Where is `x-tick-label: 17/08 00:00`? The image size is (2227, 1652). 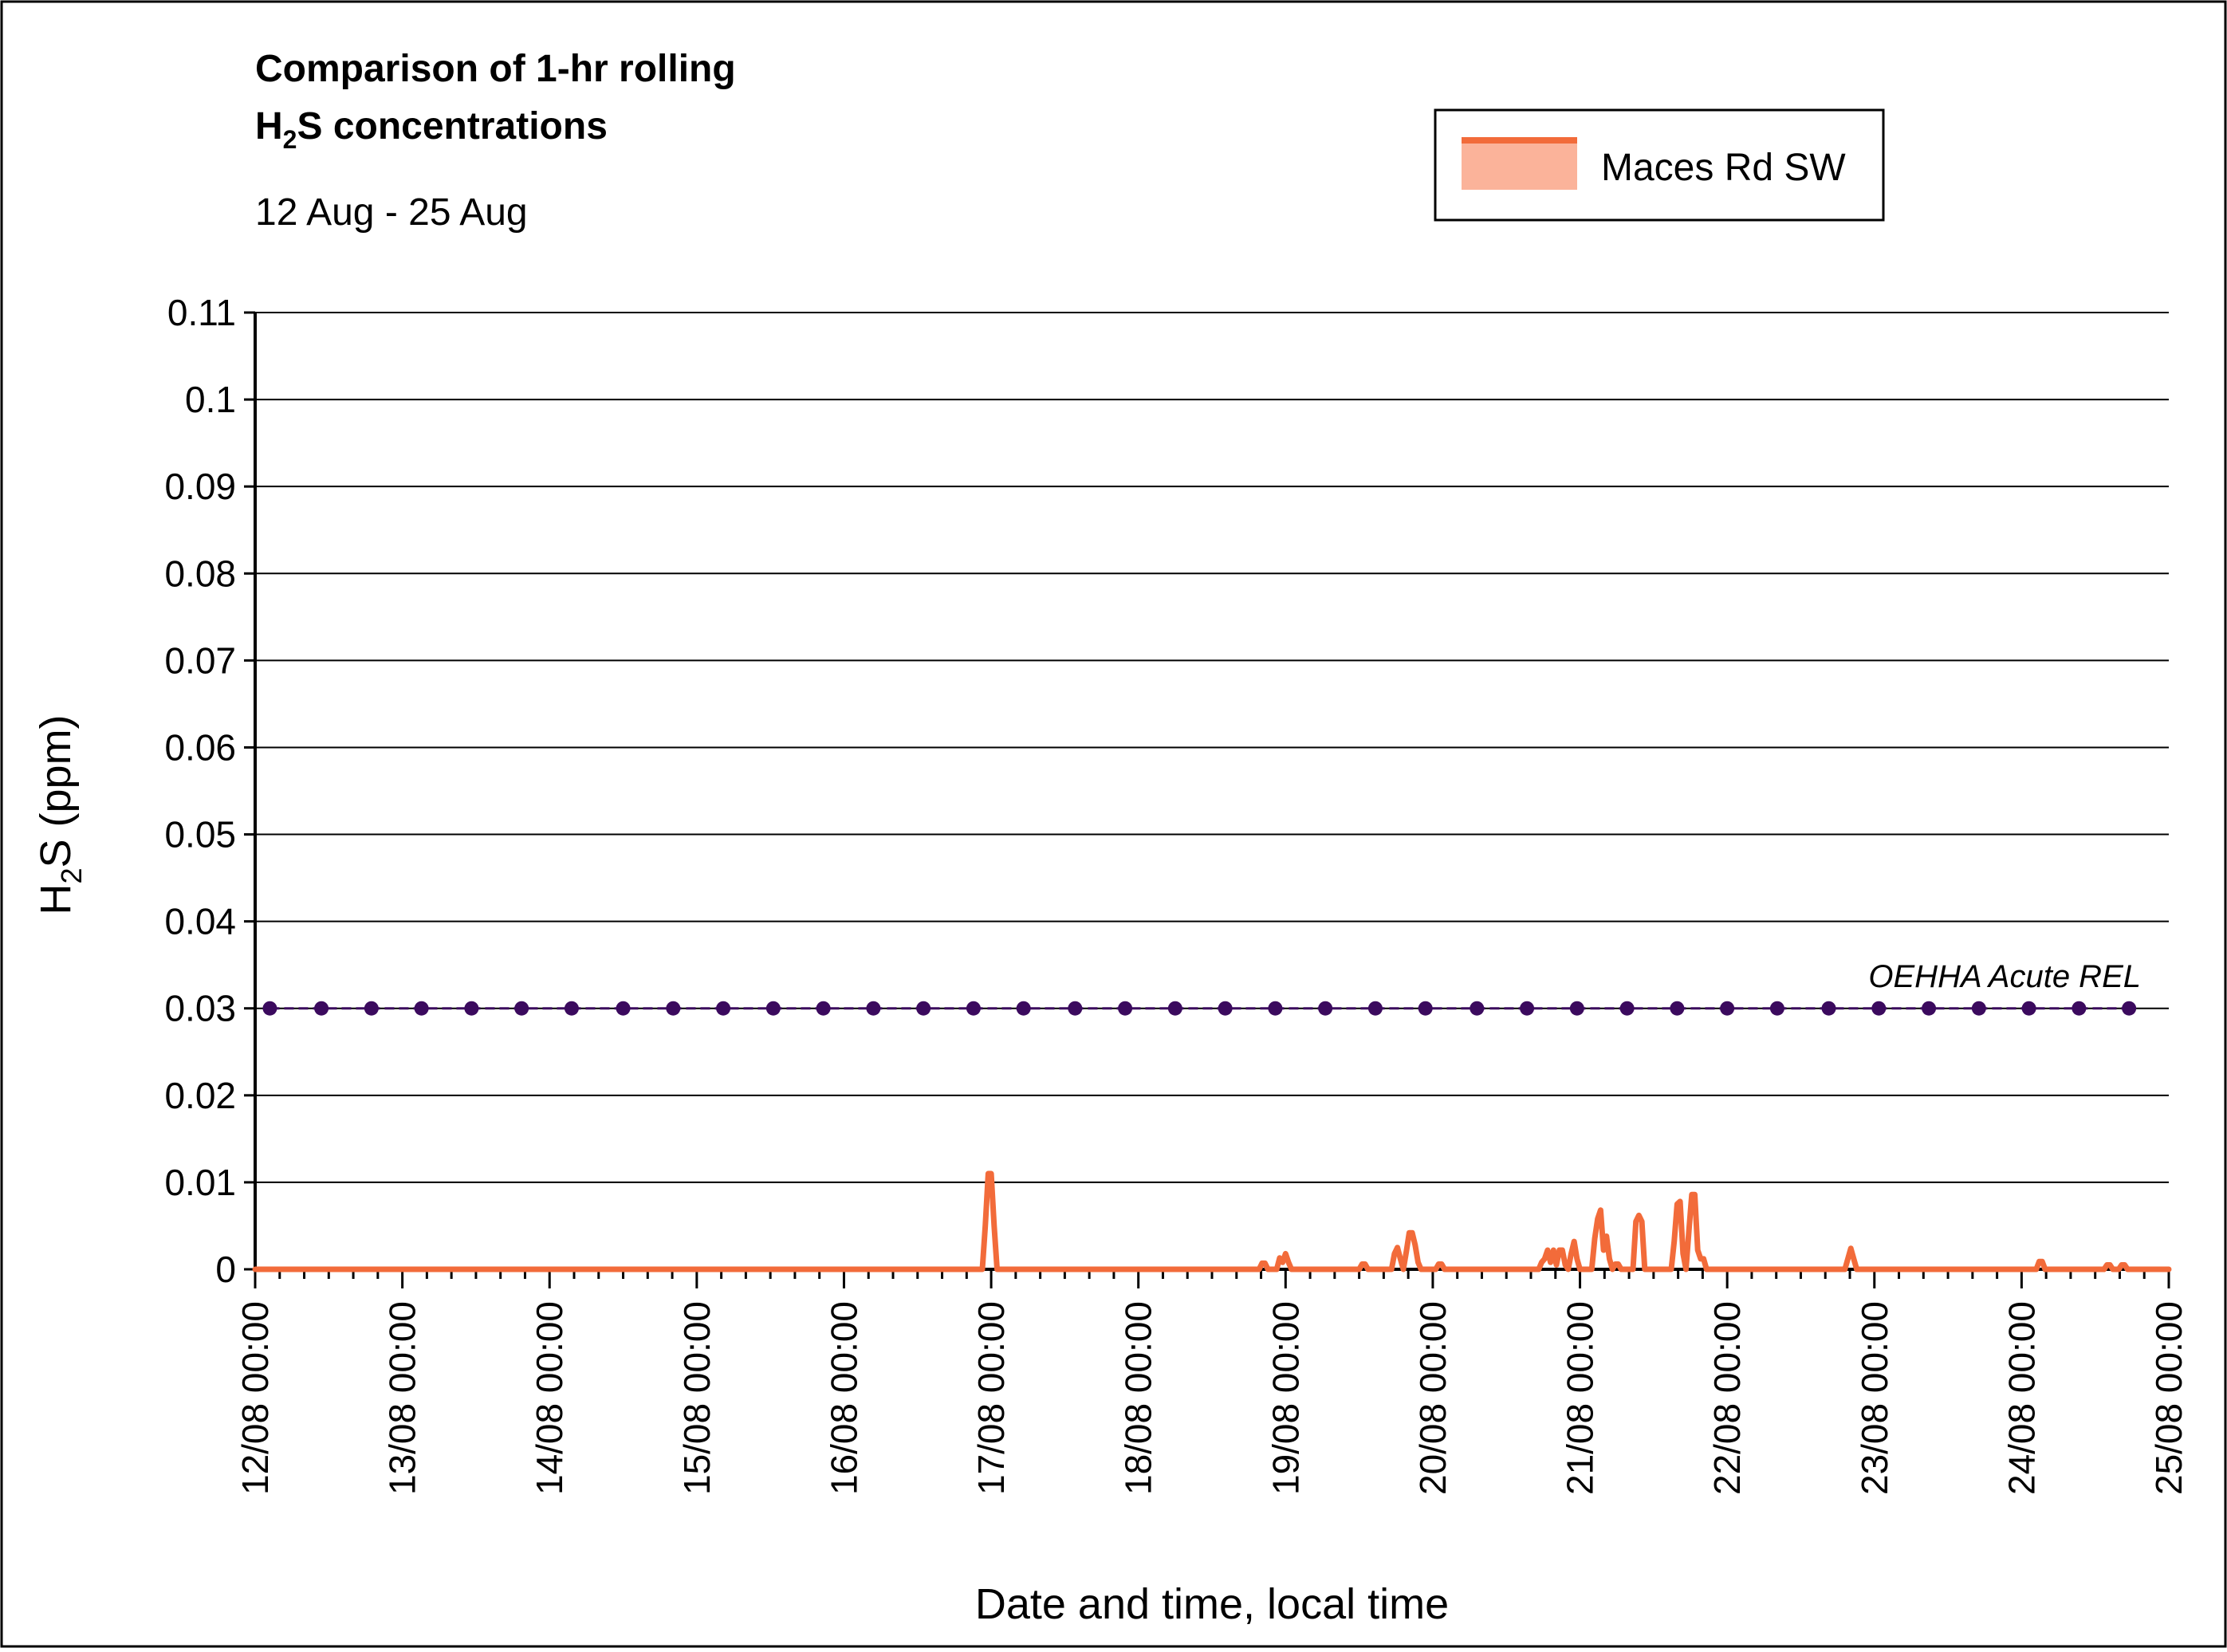 x-tick-label: 17/08 00:00 is located at coordinates (991, 1398).